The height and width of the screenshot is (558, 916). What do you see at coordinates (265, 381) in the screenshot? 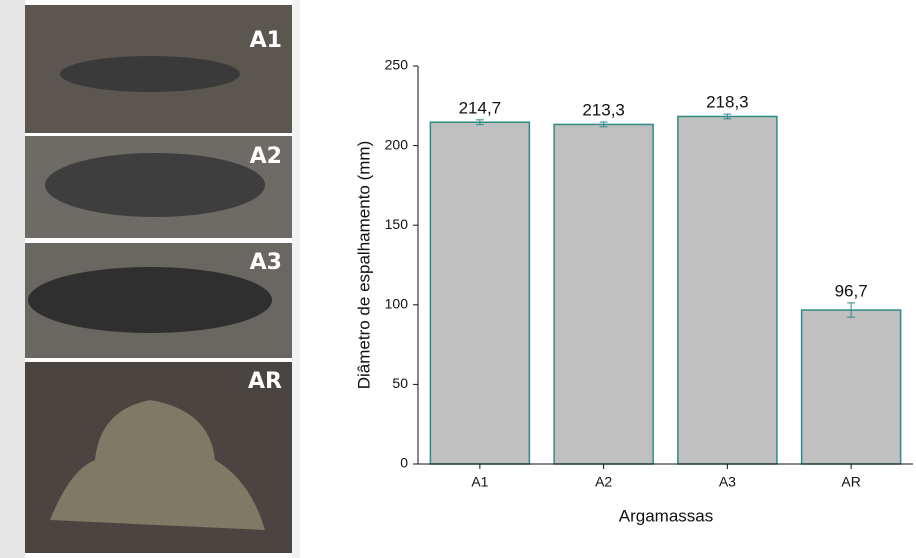
I see `photo-label: AR` at bounding box center [265, 381].